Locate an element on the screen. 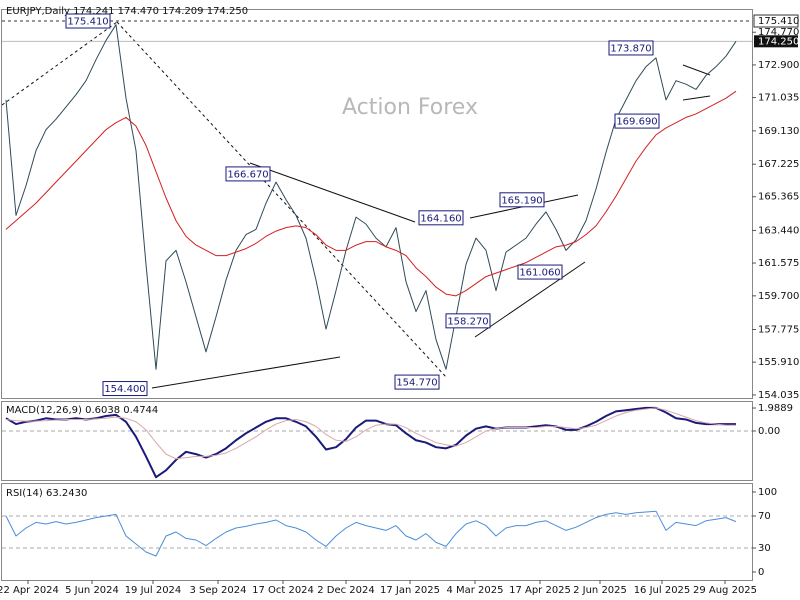 The width and height of the screenshot is (800, 600). y-tick-label: 167.225 is located at coordinates (778, 164).